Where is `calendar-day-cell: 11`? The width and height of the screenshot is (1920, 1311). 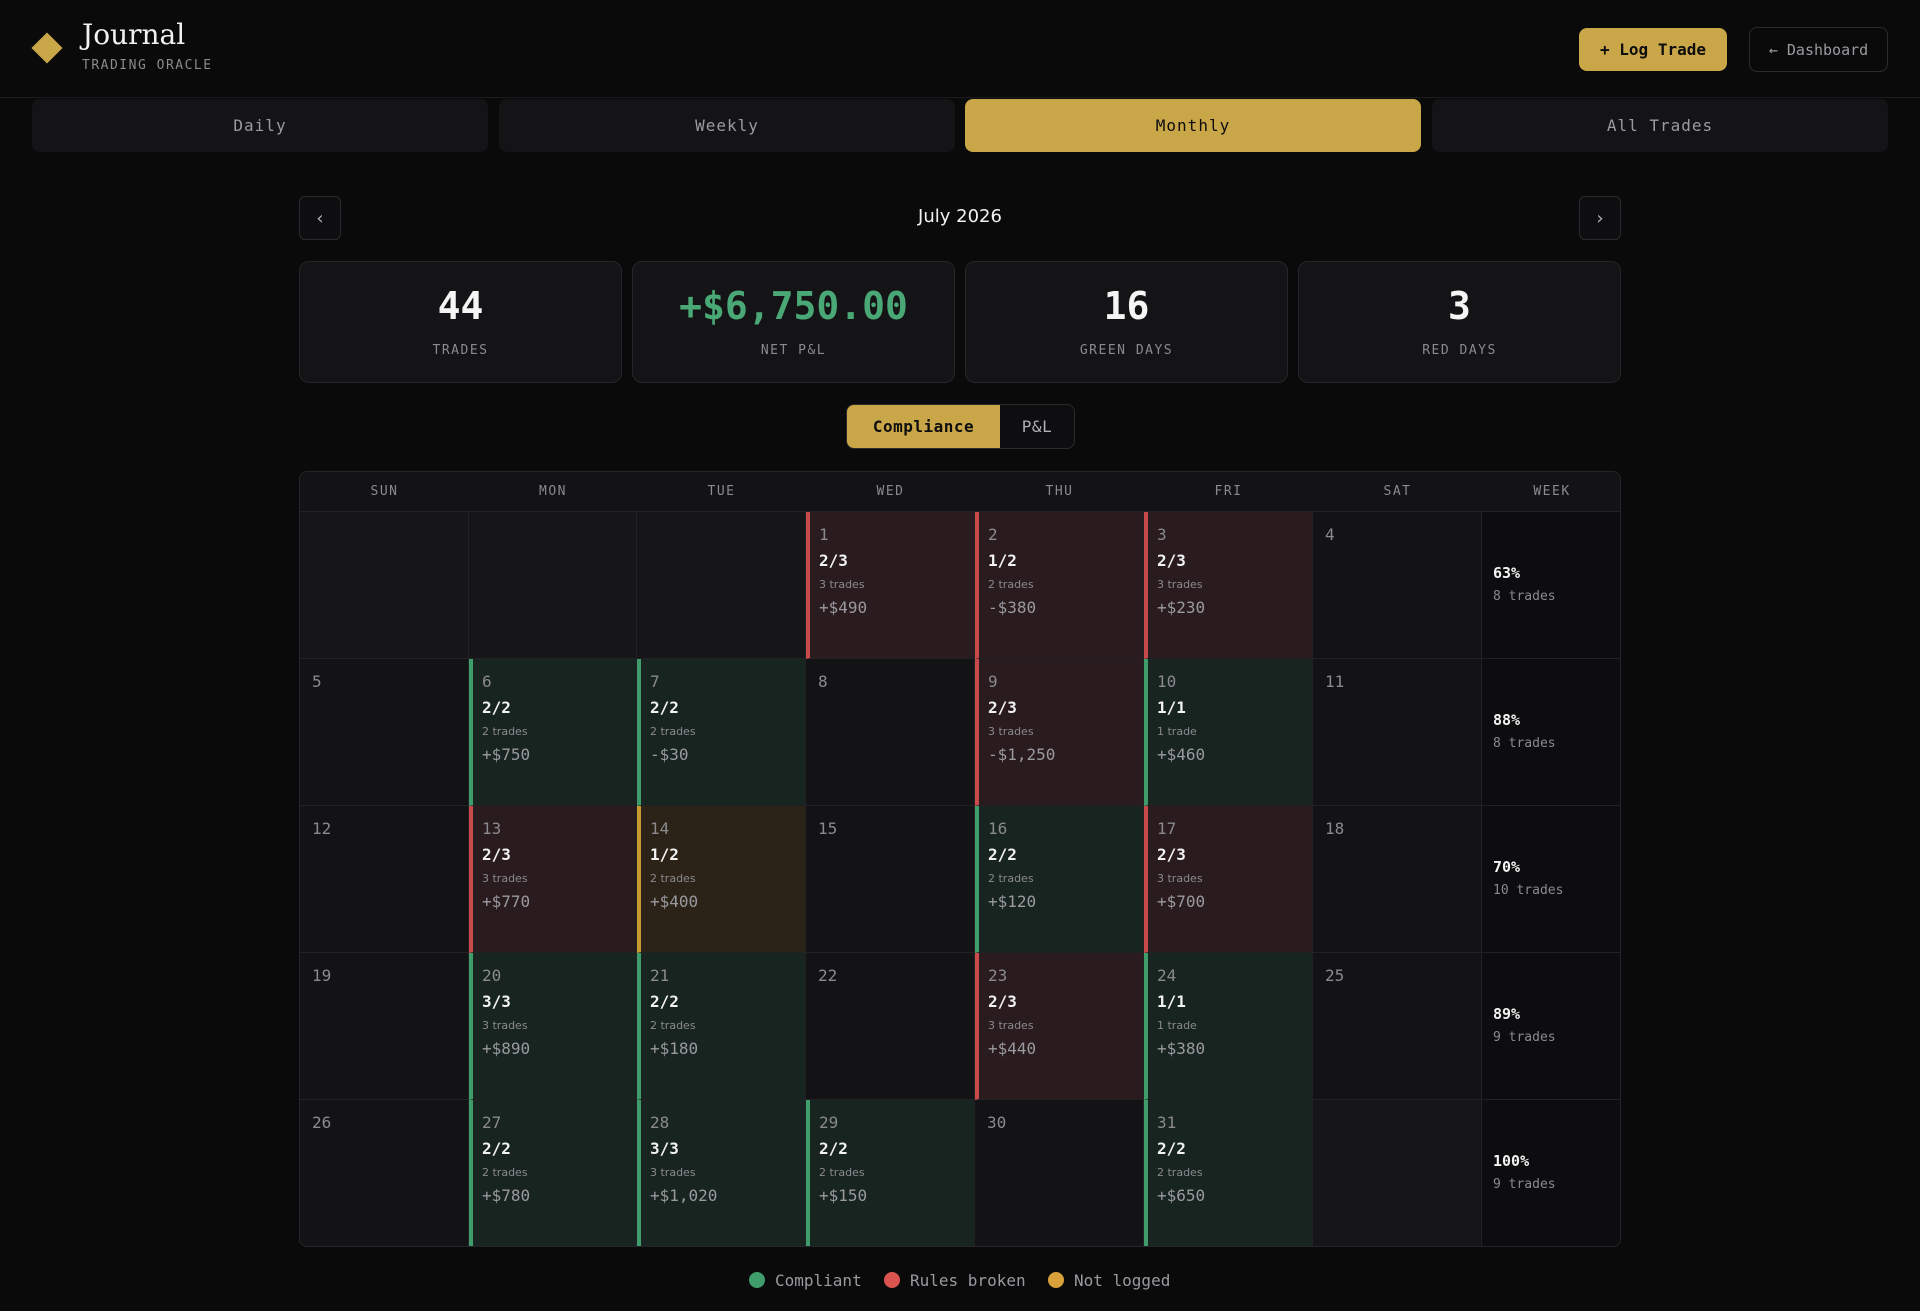 calendar-day-cell: 11 is located at coordinates (1397, 732).